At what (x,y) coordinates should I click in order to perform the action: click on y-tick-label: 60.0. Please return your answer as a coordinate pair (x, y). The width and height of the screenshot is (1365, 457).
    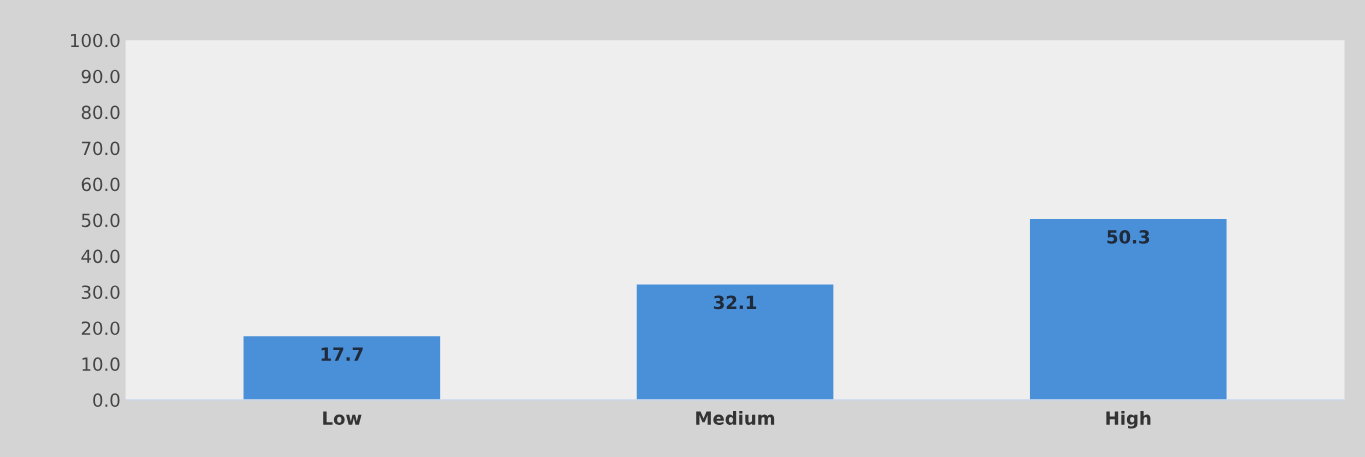
    Looking at the image, I should click on (100, 184).